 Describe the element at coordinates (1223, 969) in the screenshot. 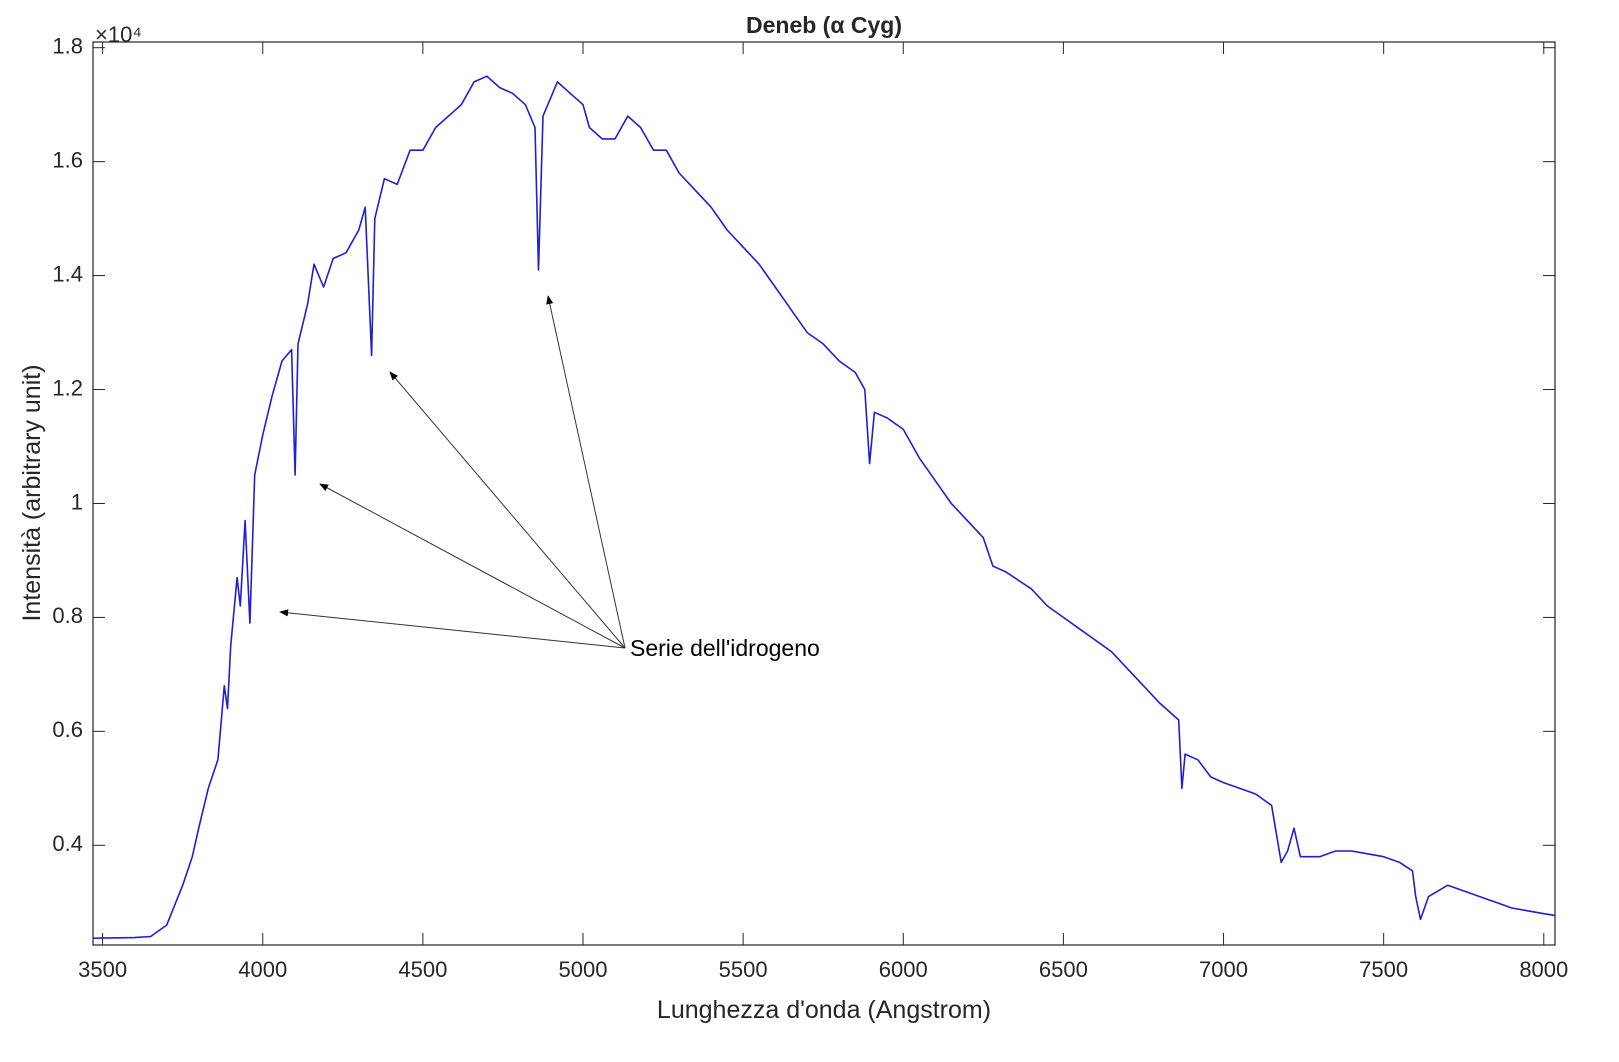

I see `x-tick-label: 7000` at that location.